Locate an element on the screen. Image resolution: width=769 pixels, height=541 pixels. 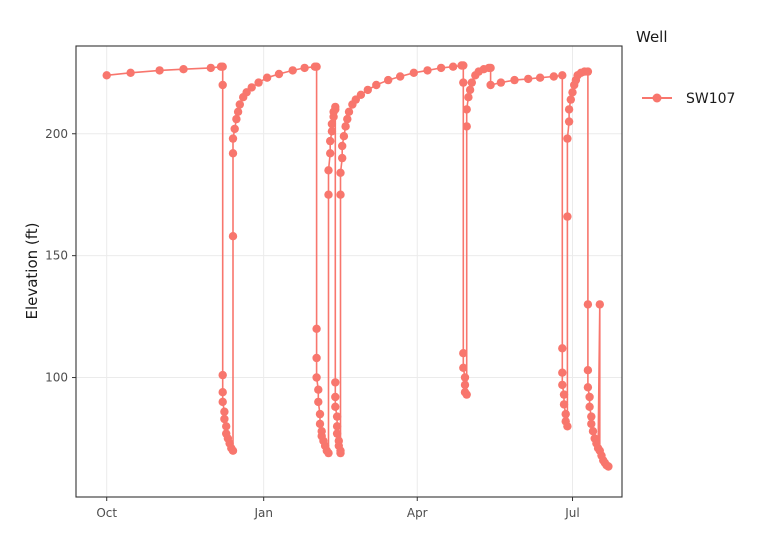
legend: Well SW107 is located at coordinates (685, 67).